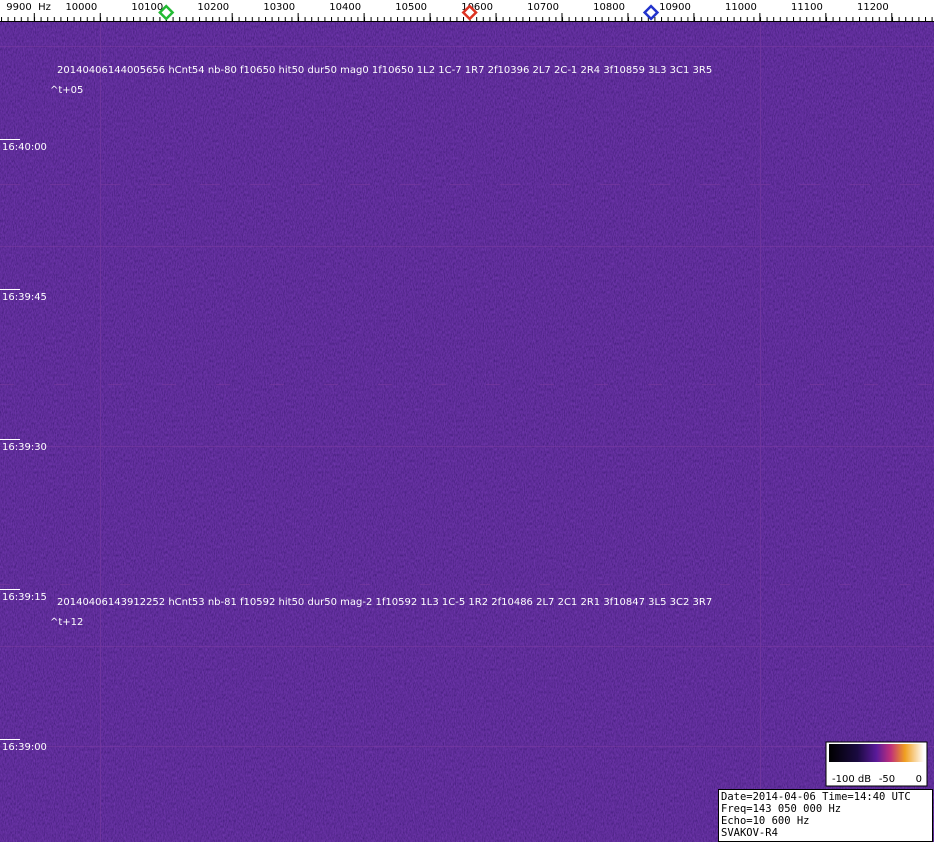 The image size is (934, 842). I want to click on tick-label: 10600, so click(477, 7).